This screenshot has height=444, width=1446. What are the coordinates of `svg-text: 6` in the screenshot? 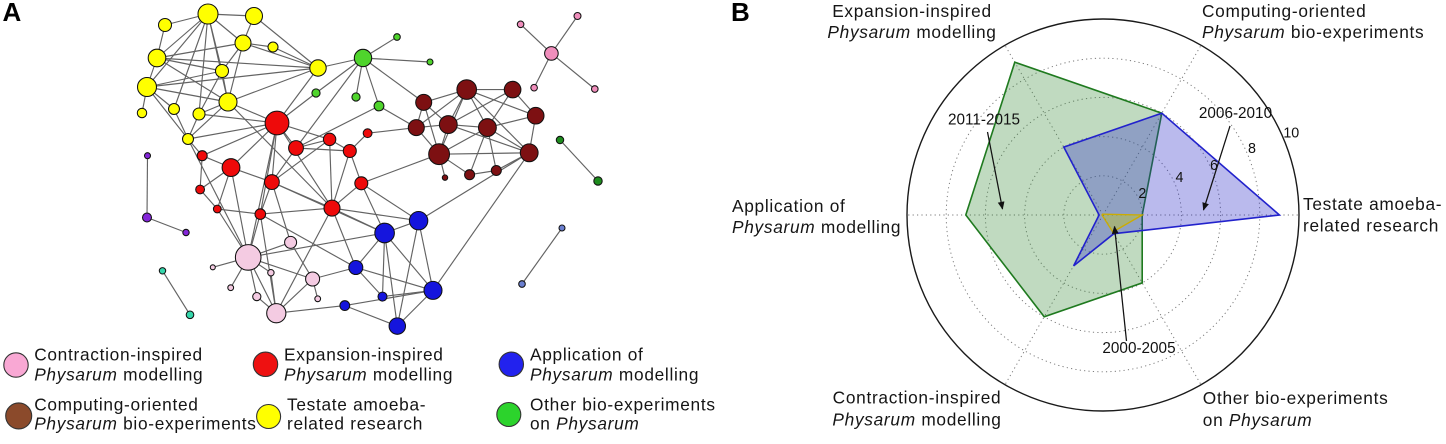 It's located at (1214, 166).